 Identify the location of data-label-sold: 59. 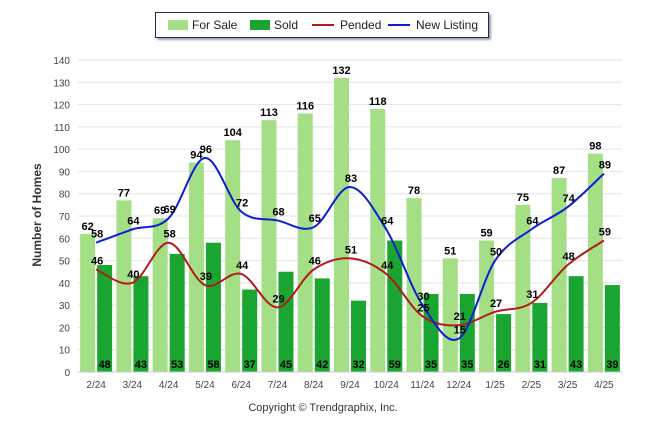
(395, 365).